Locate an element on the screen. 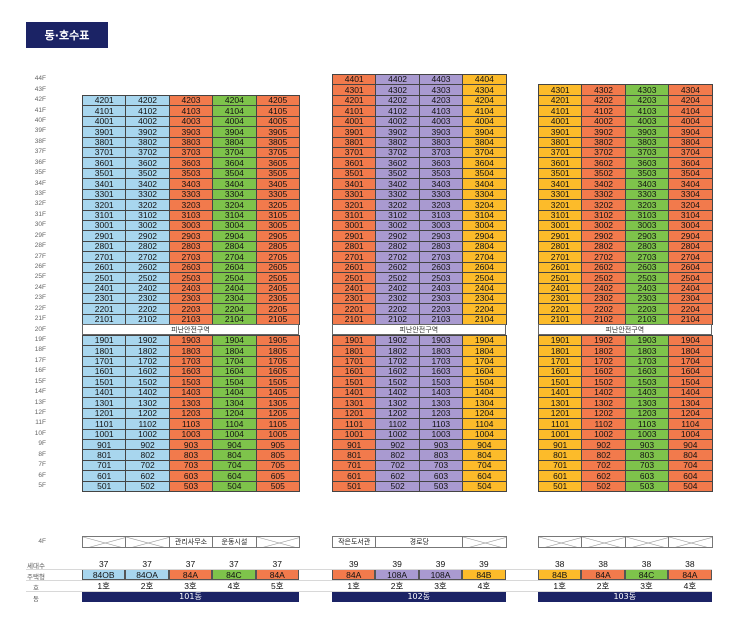  facility-cell: 경로당 is located at coordinates (419, 542).